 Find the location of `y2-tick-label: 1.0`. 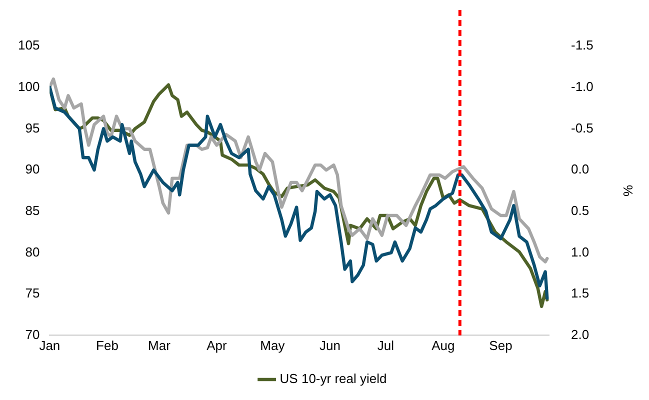

y2-tick-label: 1.0 is located at coordinates (580, 252).